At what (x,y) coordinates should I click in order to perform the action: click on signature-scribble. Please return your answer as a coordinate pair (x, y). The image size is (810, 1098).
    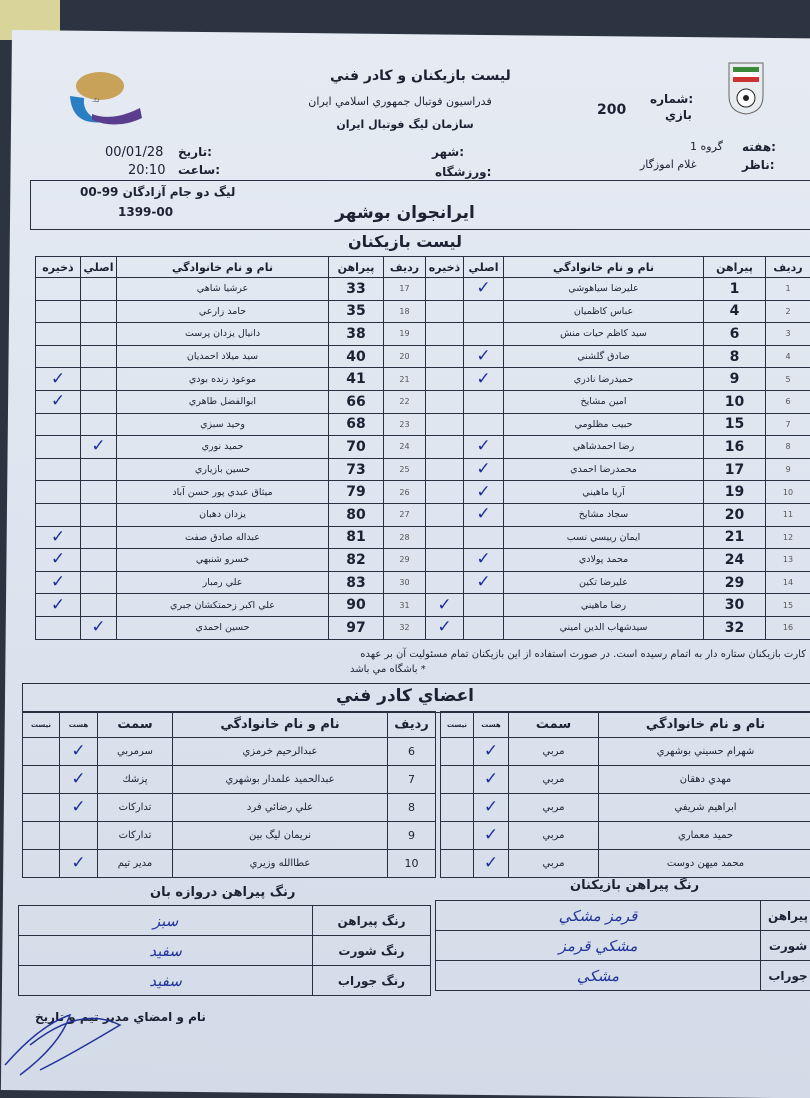
    Looking at the image, I should click on (100, 1032).